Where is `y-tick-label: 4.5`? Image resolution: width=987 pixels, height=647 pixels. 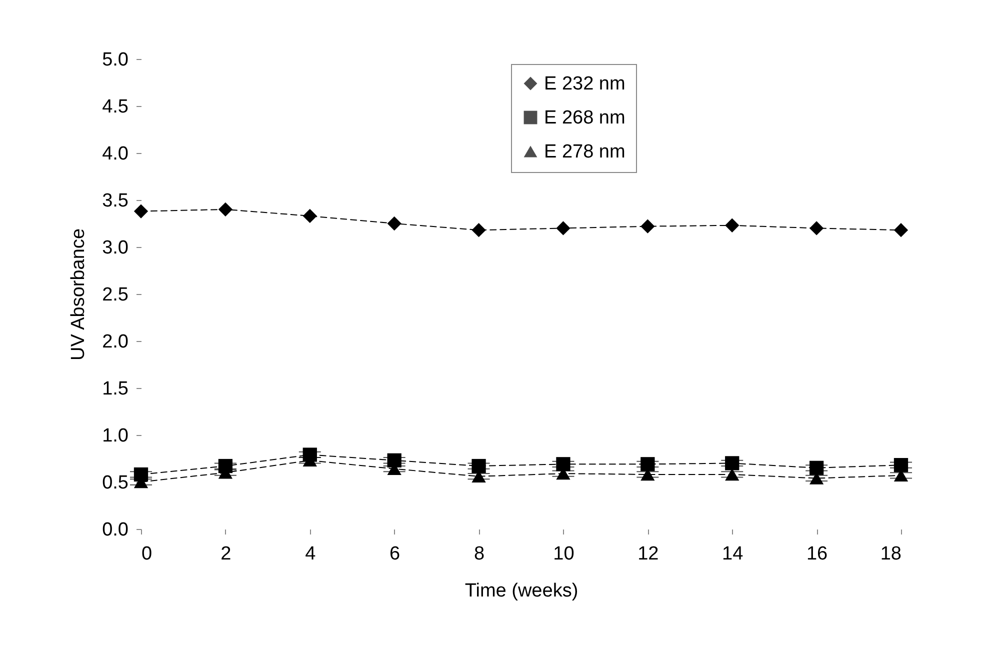
y-tick-label: 4.5 is located at coordinates (115, 107).